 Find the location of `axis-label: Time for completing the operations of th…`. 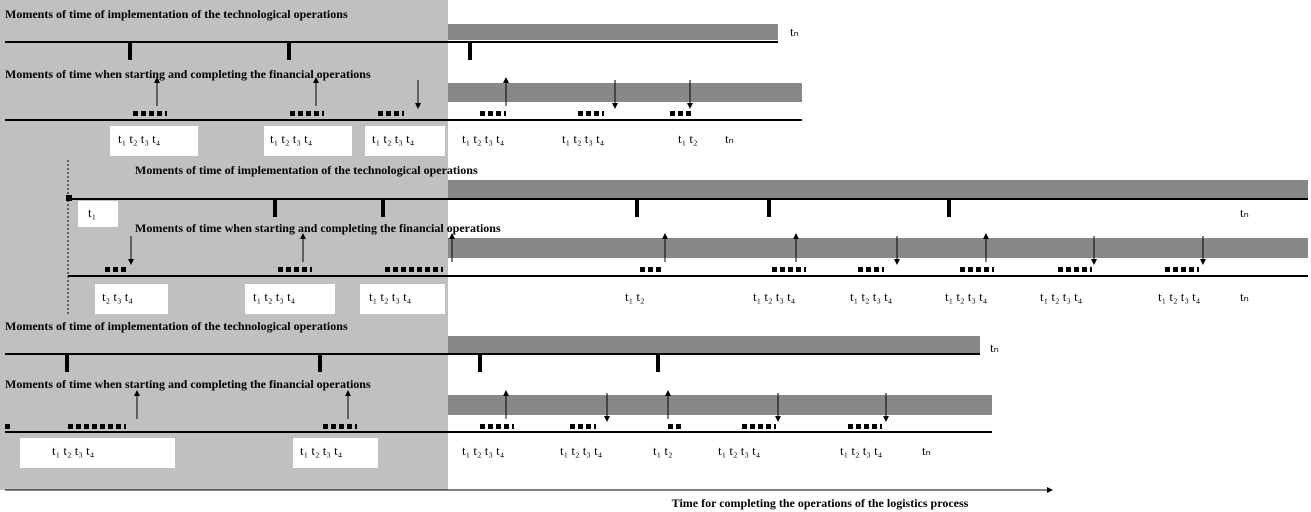

axis-label: Time for completing the operations of th… is located at coordinates (820, 503).